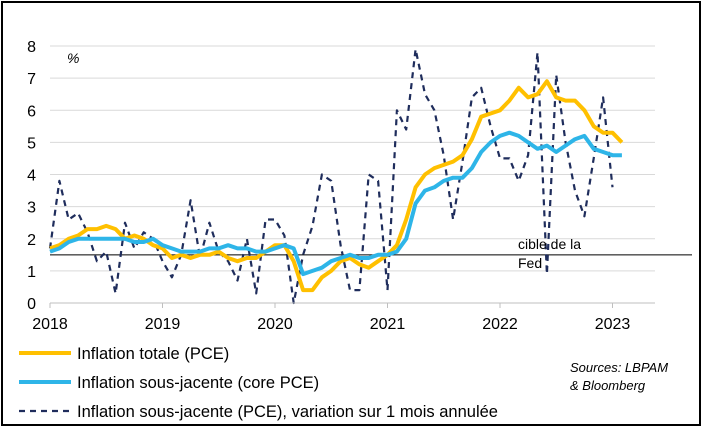 The width and height of the screenshot is (702, 427). What do you see at coordinates (31, 47) in the screenshot?
I see `y-tick-label: 8` at bounding box center [31, 47].